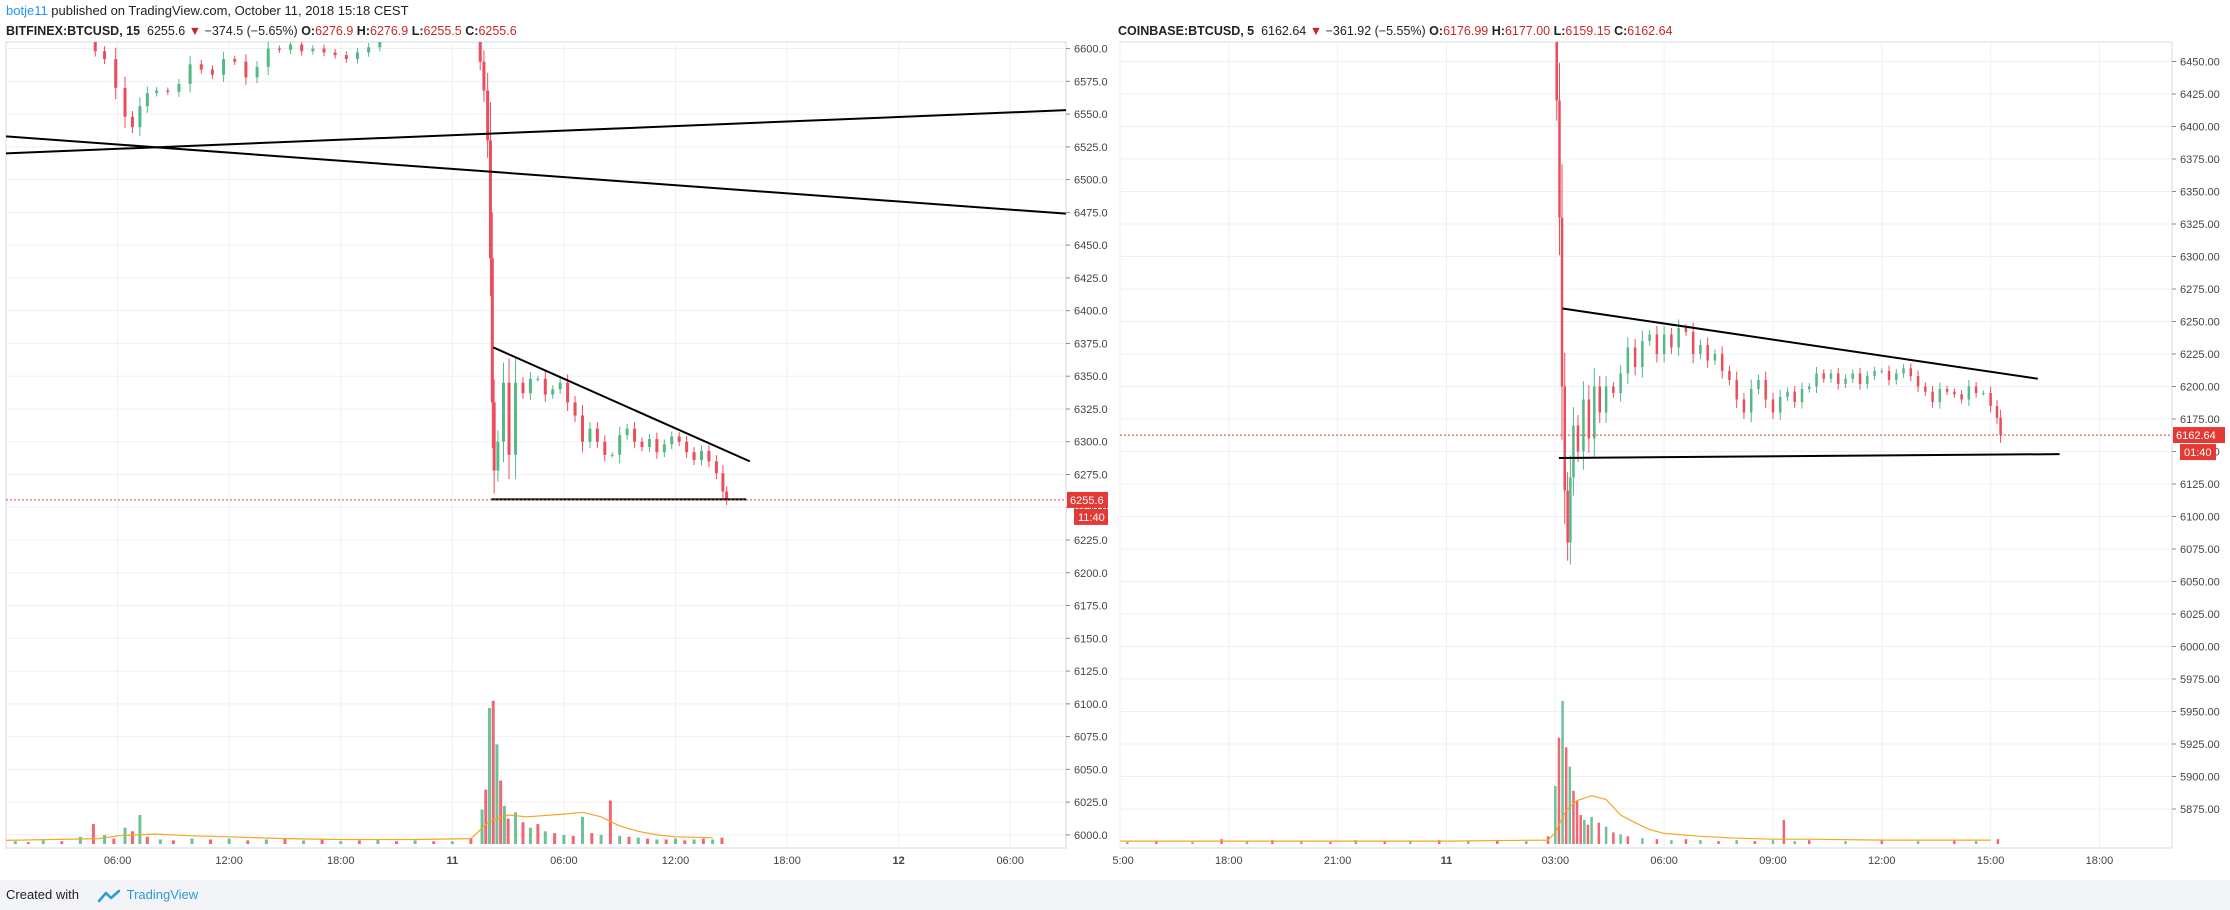  What do you see at coordinates (1375, 31) in the screenshot?
I see `right-change: −361.92 (−5.55%)` at bounding box center [1375, 31].